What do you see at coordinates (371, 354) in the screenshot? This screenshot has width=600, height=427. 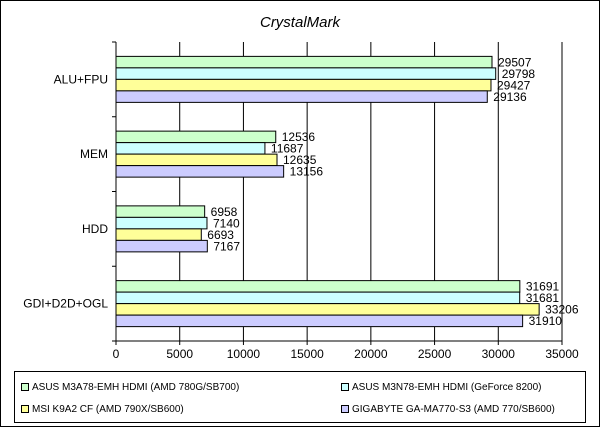 I see `x-tick-label: 20000` at bounding box center [371, 354].